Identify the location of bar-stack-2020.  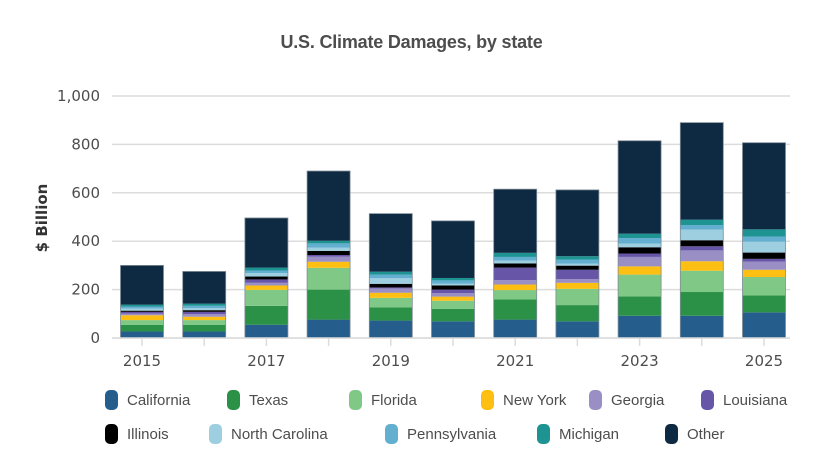
(453, 279).